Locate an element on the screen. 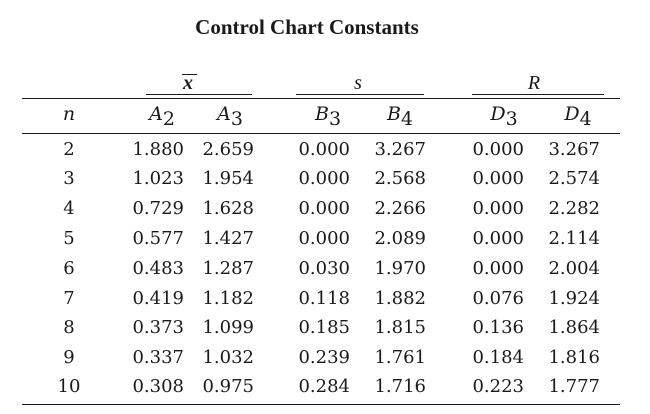 This screenshot has height=414, width=650. cell-n: 5 is located at coordinates (69, 238).